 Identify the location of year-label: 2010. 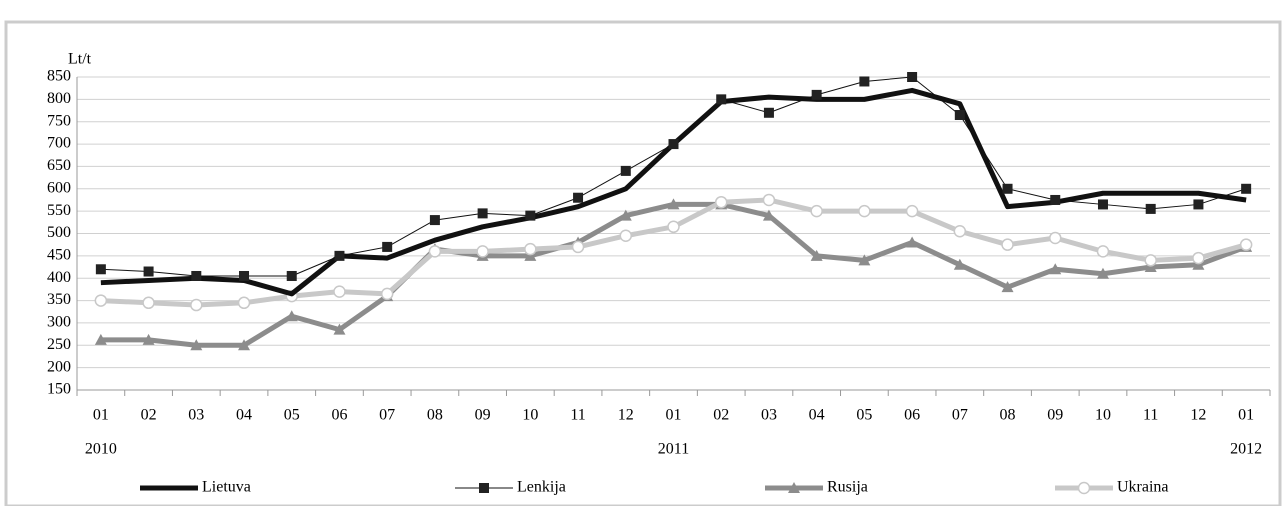
(101, 449).